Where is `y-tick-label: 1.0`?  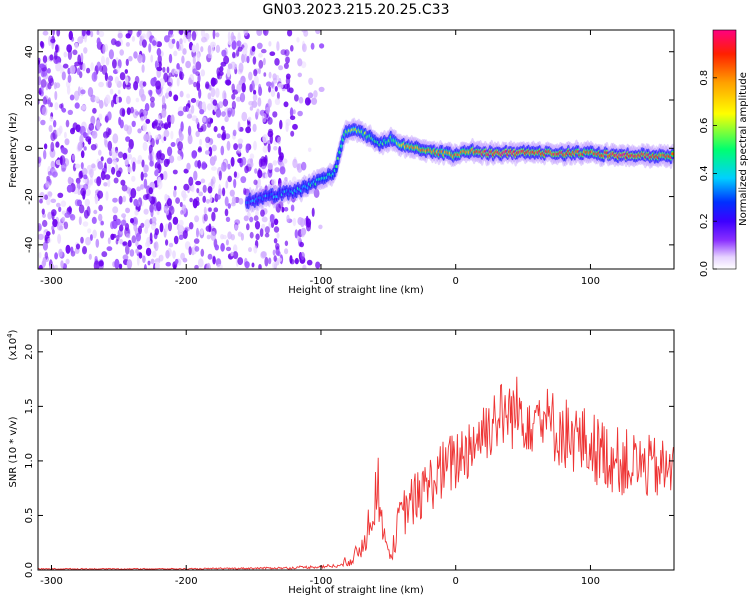
y-tick-label: 1.0 is located at coordinates (29, 461).